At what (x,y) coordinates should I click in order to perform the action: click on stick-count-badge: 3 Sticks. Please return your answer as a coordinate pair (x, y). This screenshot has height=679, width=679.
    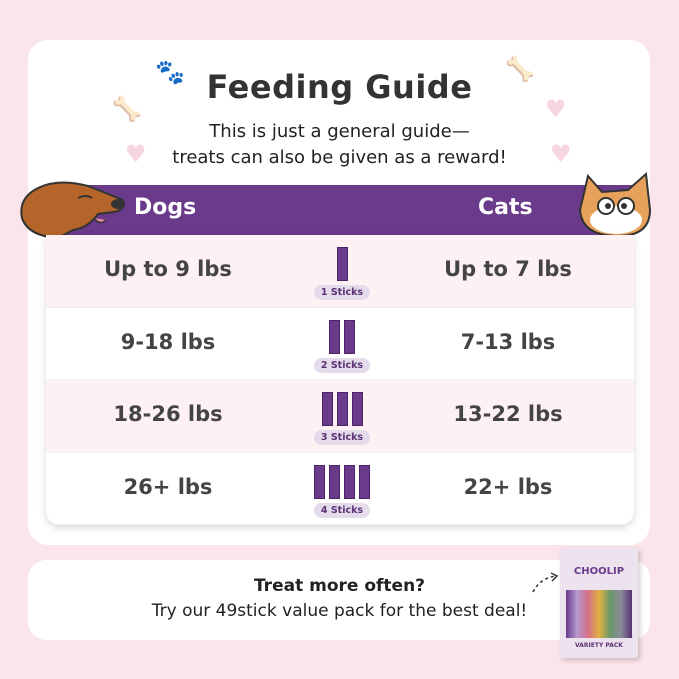
    Looking at the image, I should click on (342, 437).